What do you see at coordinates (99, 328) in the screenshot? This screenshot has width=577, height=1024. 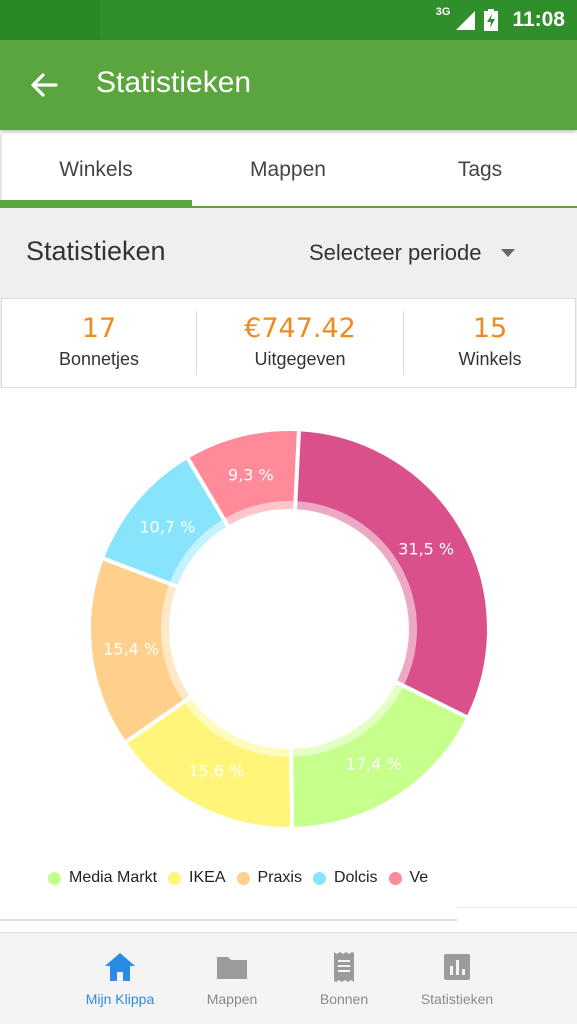 I see `stat-value: 17` at bounding box center [99, 328].